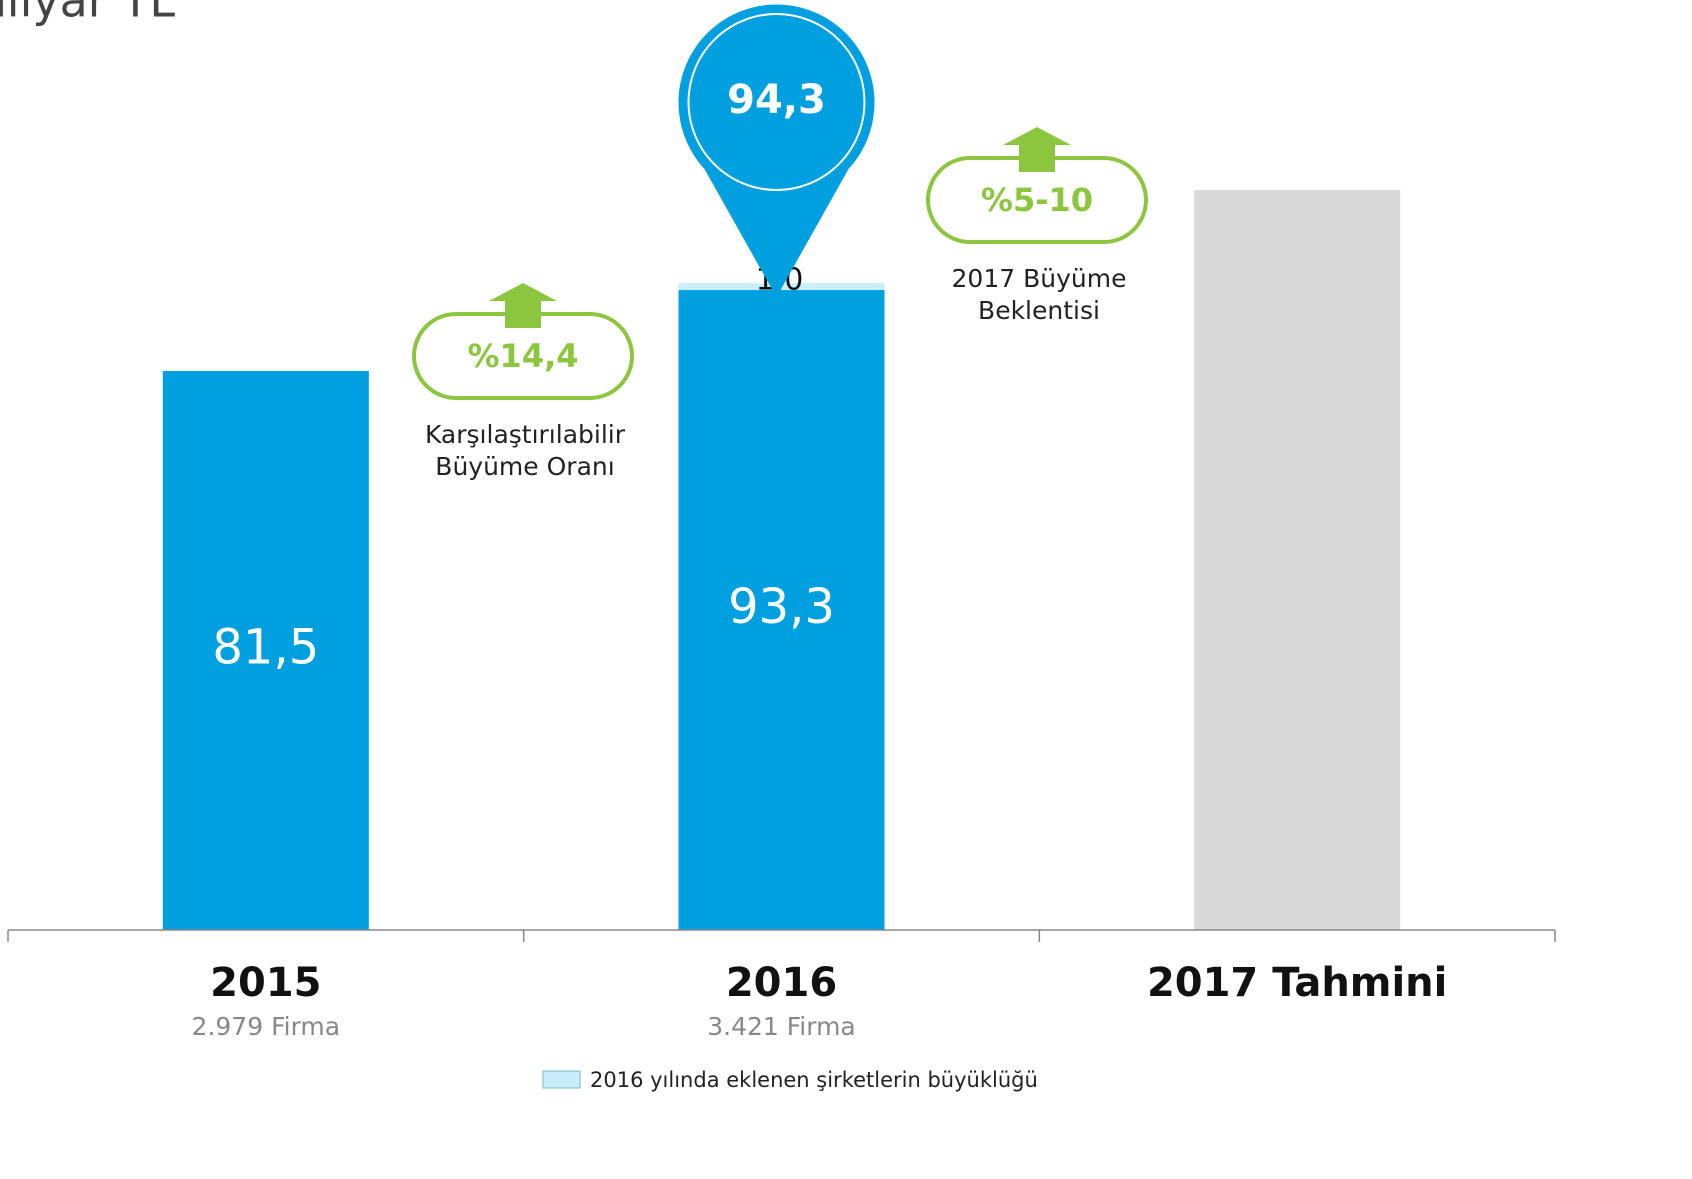 The width and height of the screenshot is (1692, 1179). What do you see at coordinates (1039, 278) in the screenshot?
I see `growth-caption: 2017 Büyüme` at bounding box center [1039, 278].